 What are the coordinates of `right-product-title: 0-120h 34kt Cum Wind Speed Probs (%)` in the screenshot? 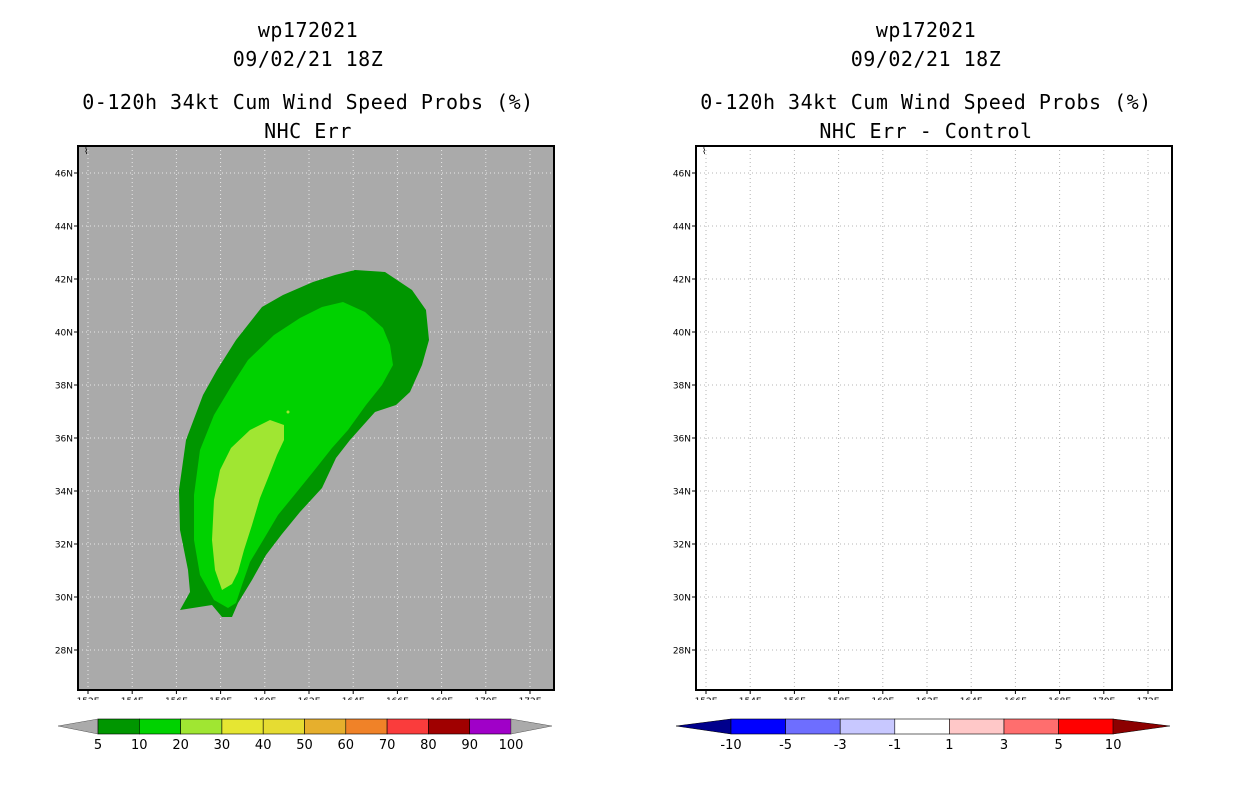 It's located at (926, 102).